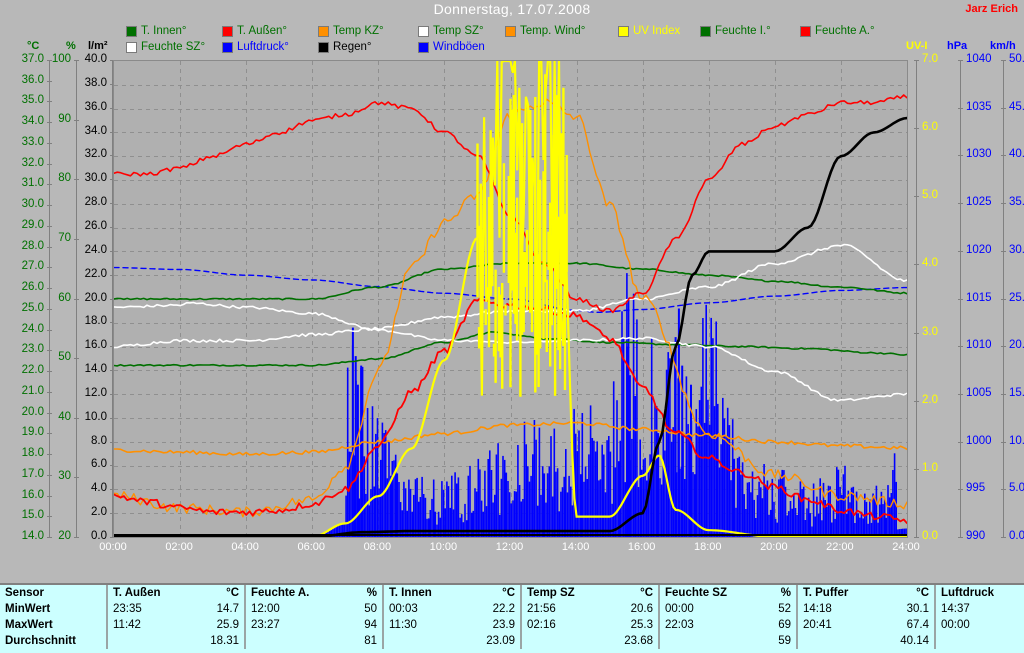 The width and height of the screenshot is (1024, 653). Describe the element at coordinates (784, 609) in the screenshot. I see `cell-value: 52` at that location.